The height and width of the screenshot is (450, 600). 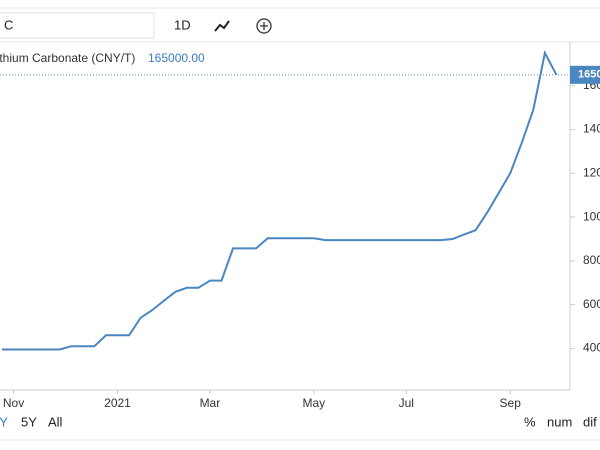 I want to click on x-tick-label: Mar, so click(x=210, y=403).